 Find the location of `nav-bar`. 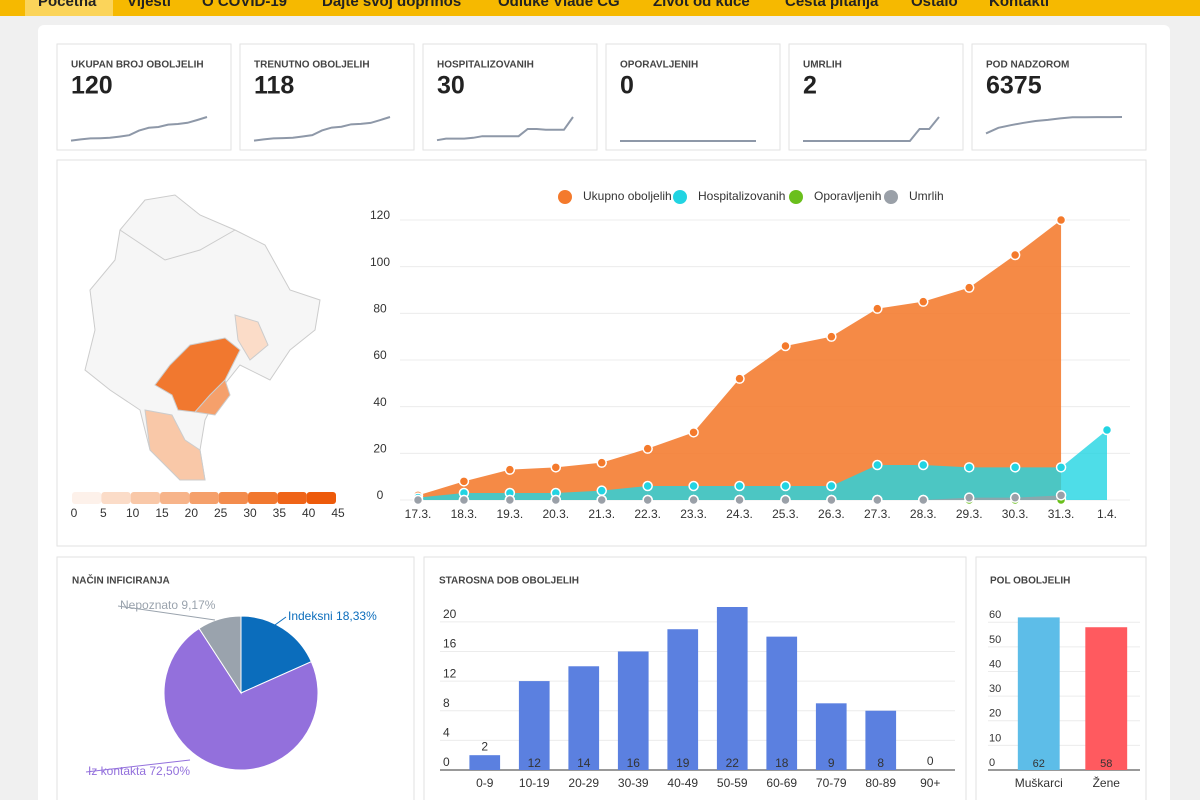

nav-bar is located at coordinates (600, 8).